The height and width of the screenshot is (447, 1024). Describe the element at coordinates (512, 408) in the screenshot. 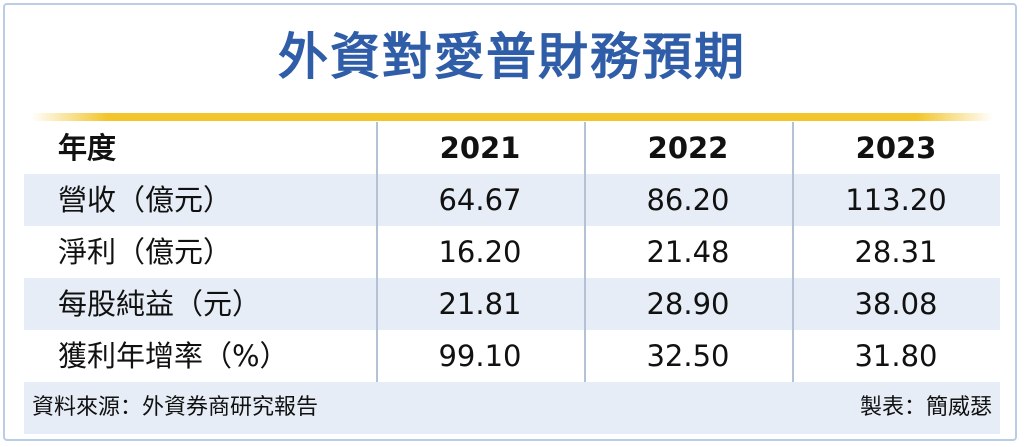

I see `table-footer: 資料來源：外資券商研究報告 製表：簡威瑟` at that location.